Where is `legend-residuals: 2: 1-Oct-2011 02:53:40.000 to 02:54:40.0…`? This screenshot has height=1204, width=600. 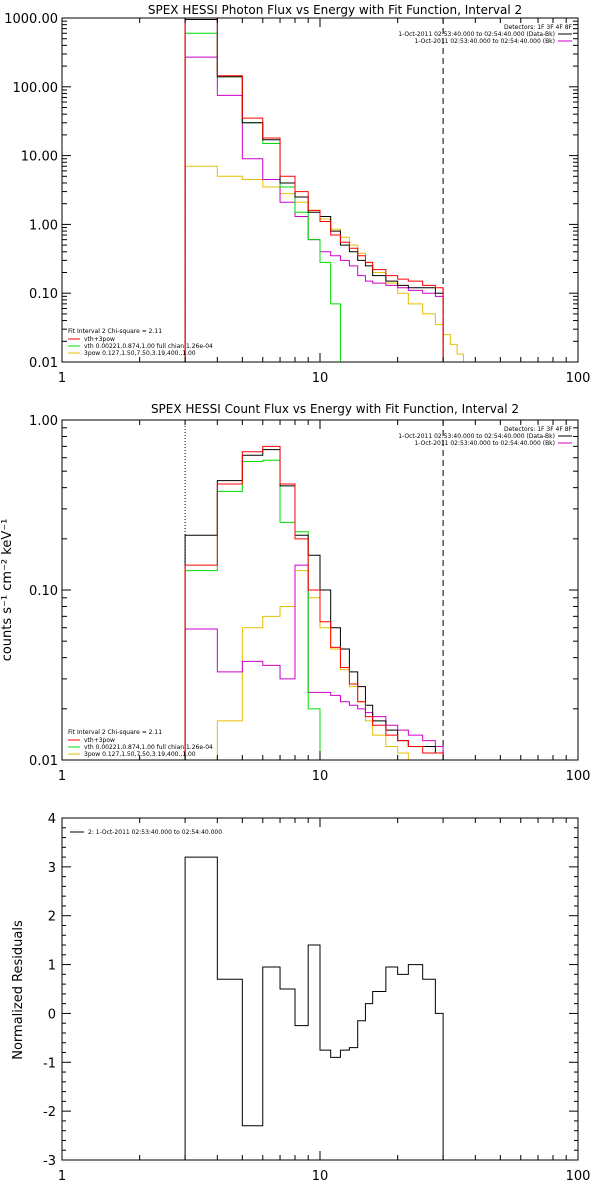
legend-residuals: 2: 1-Oct-2011 02:53:40.000 to 02:54:40.0… is located at coordinates (146, 832).